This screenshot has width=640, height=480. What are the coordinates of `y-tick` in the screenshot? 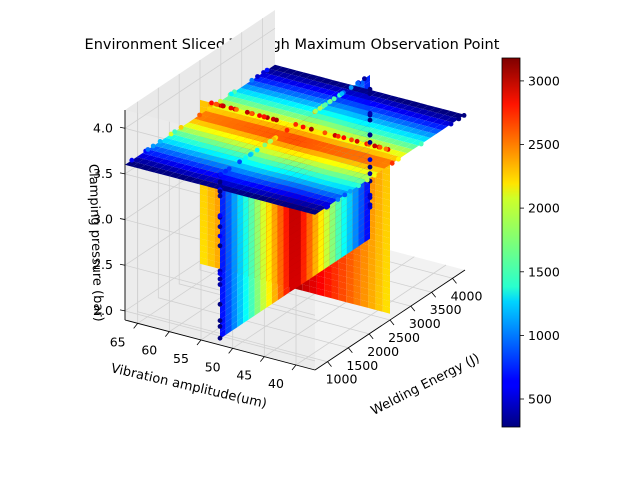 It's located at (167, 334).